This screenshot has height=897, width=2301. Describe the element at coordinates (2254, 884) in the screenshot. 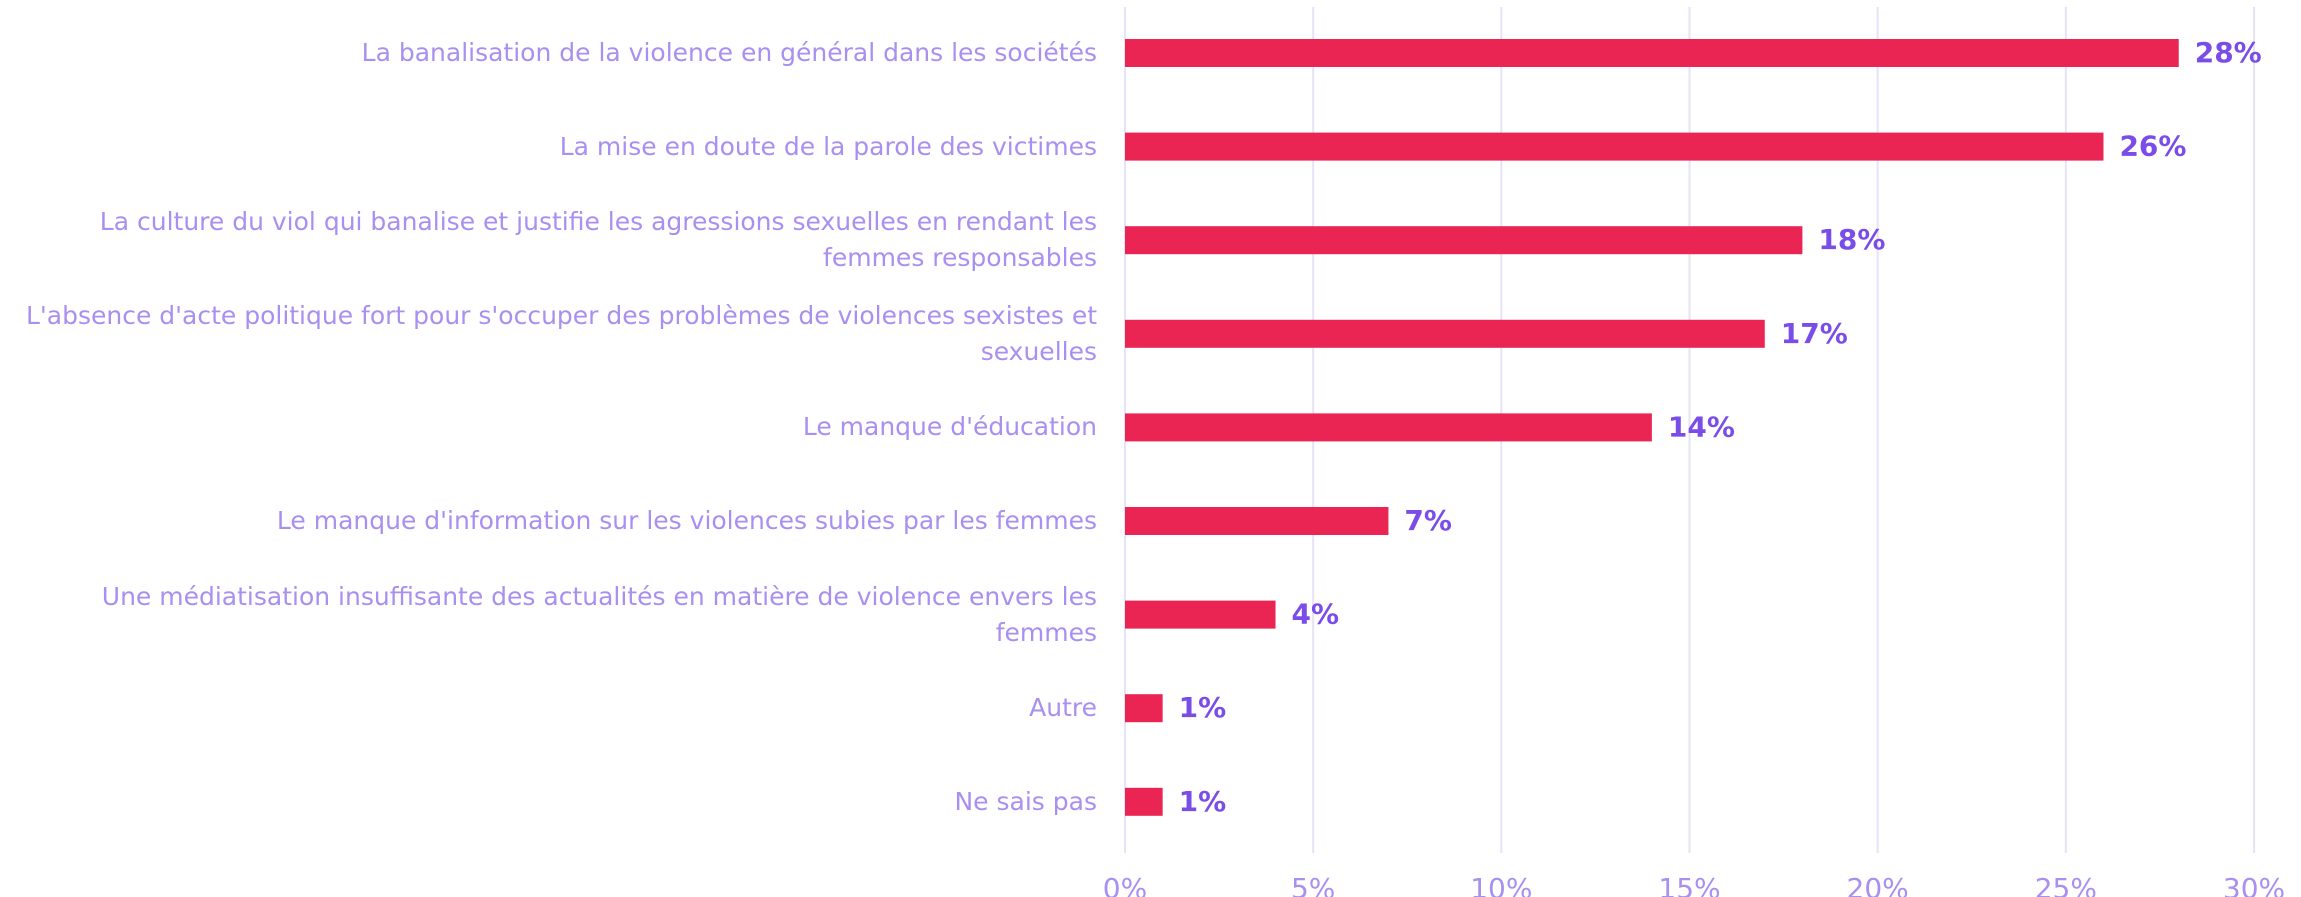

I see `x-tick-label: 30%` at that location.